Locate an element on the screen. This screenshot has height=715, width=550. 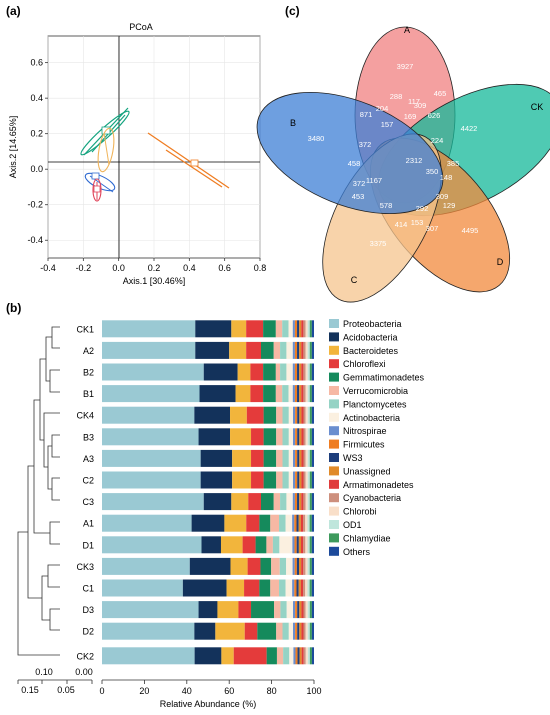
panel-label-c: (c) is located at coordinates (292, 11).